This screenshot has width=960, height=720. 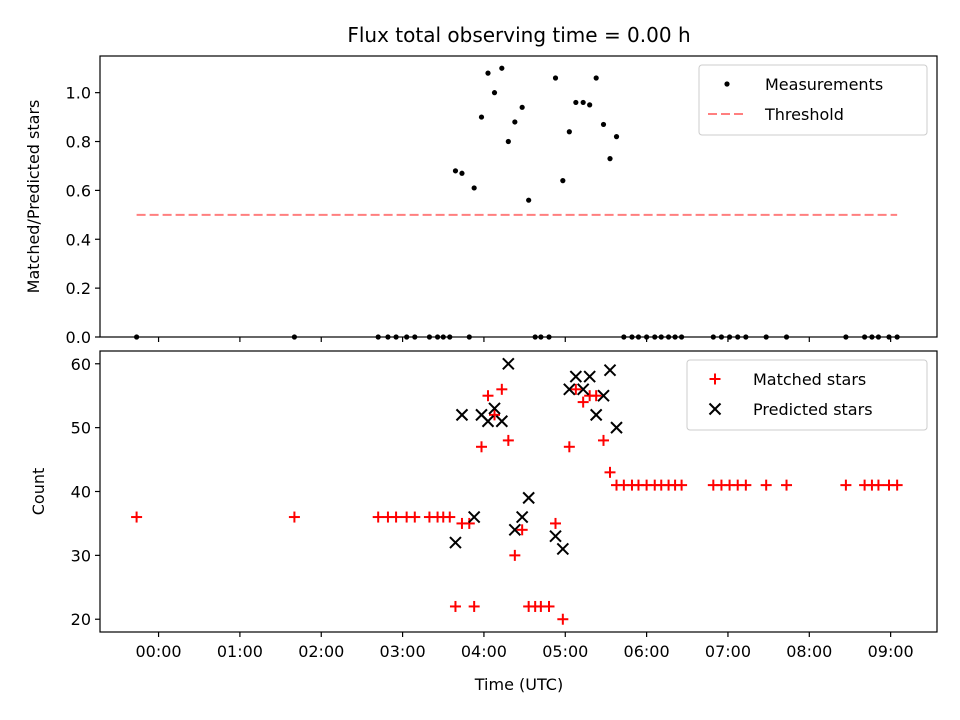 What do you see at coordinates (78, 288) in the screenshot?
I see `top-y-tick-label: 0.2` at bounding box center [78, 288].